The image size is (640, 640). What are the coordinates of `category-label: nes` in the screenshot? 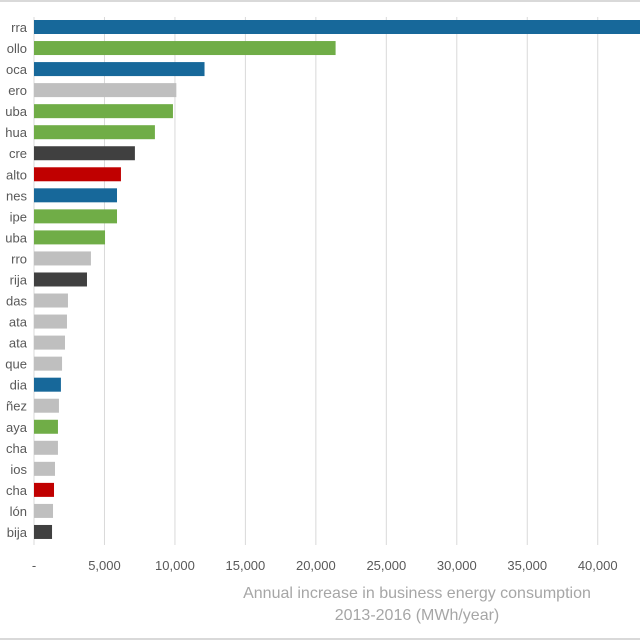 It's located at (16, 195).